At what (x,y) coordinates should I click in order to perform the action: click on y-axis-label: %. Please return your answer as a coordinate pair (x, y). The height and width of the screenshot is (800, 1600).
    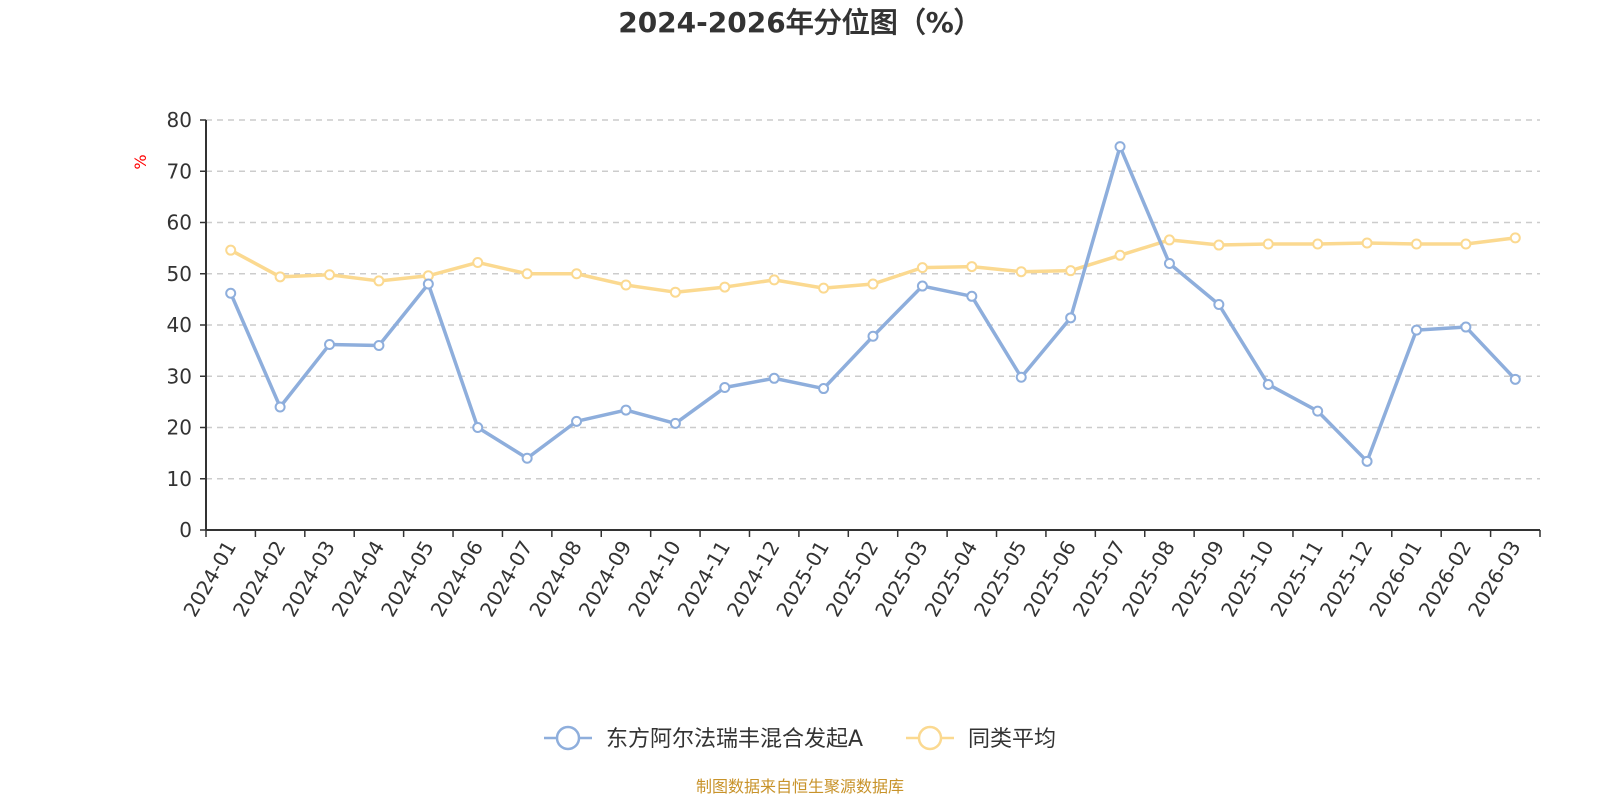
    Looking at the image, I should click on (140, 161).